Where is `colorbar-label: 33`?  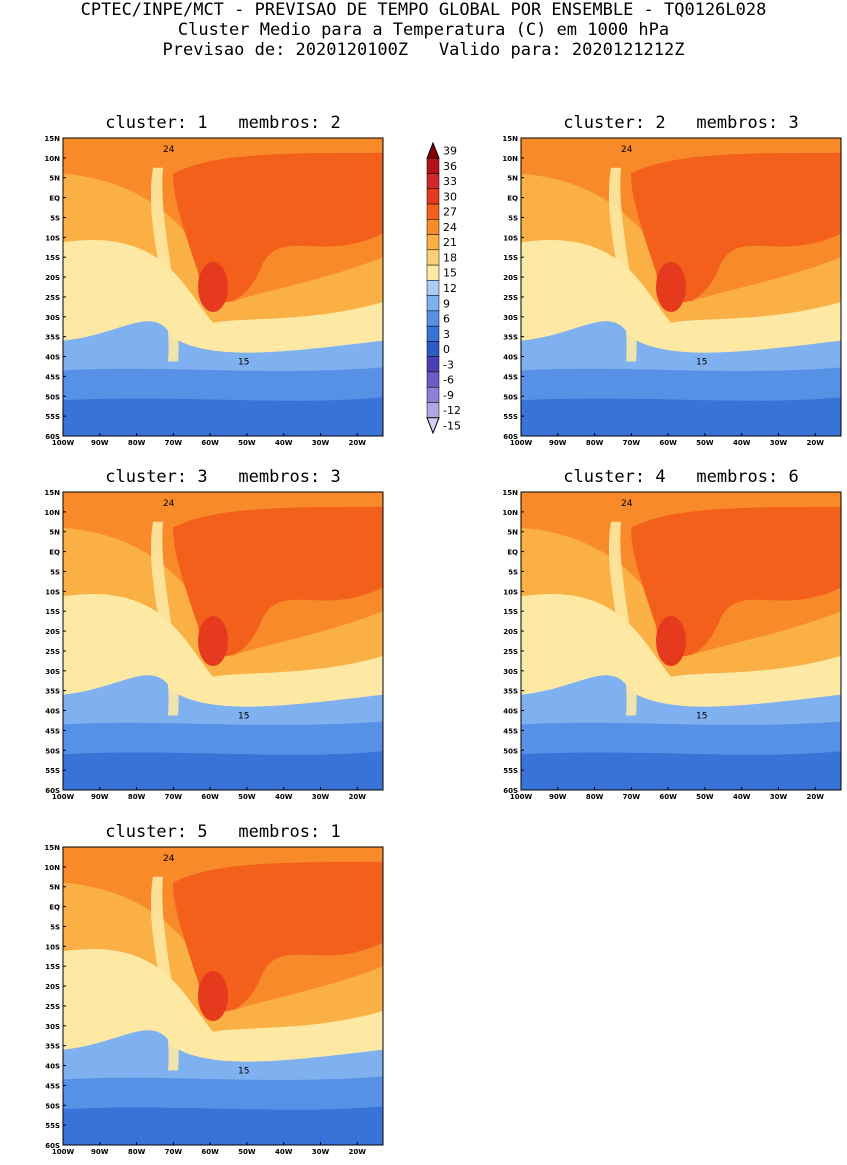 colorbar-label: 33 is located at coordinates (450, 181).